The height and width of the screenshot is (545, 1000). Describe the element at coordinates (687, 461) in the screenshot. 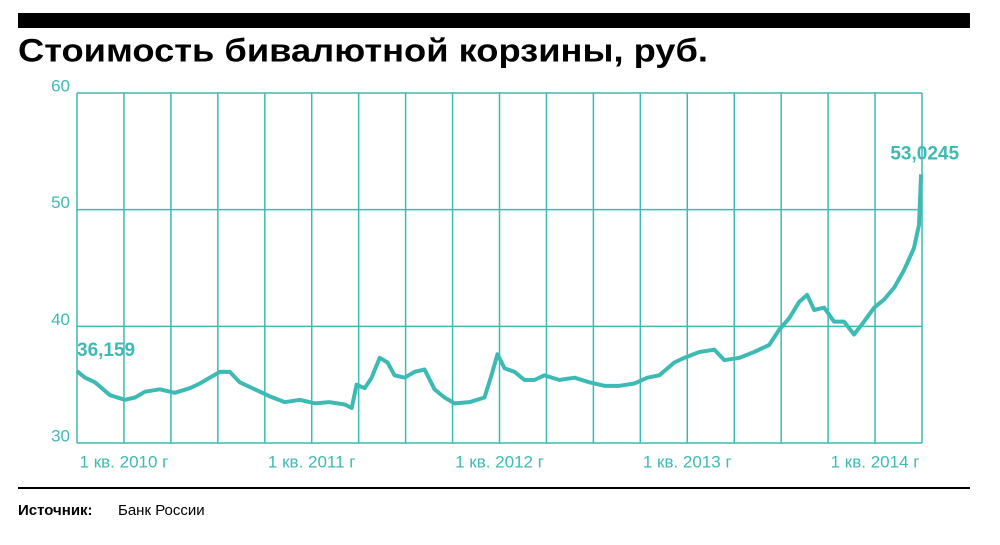

I see `x-tick-label: 1 кв. 2013 г` at that location.